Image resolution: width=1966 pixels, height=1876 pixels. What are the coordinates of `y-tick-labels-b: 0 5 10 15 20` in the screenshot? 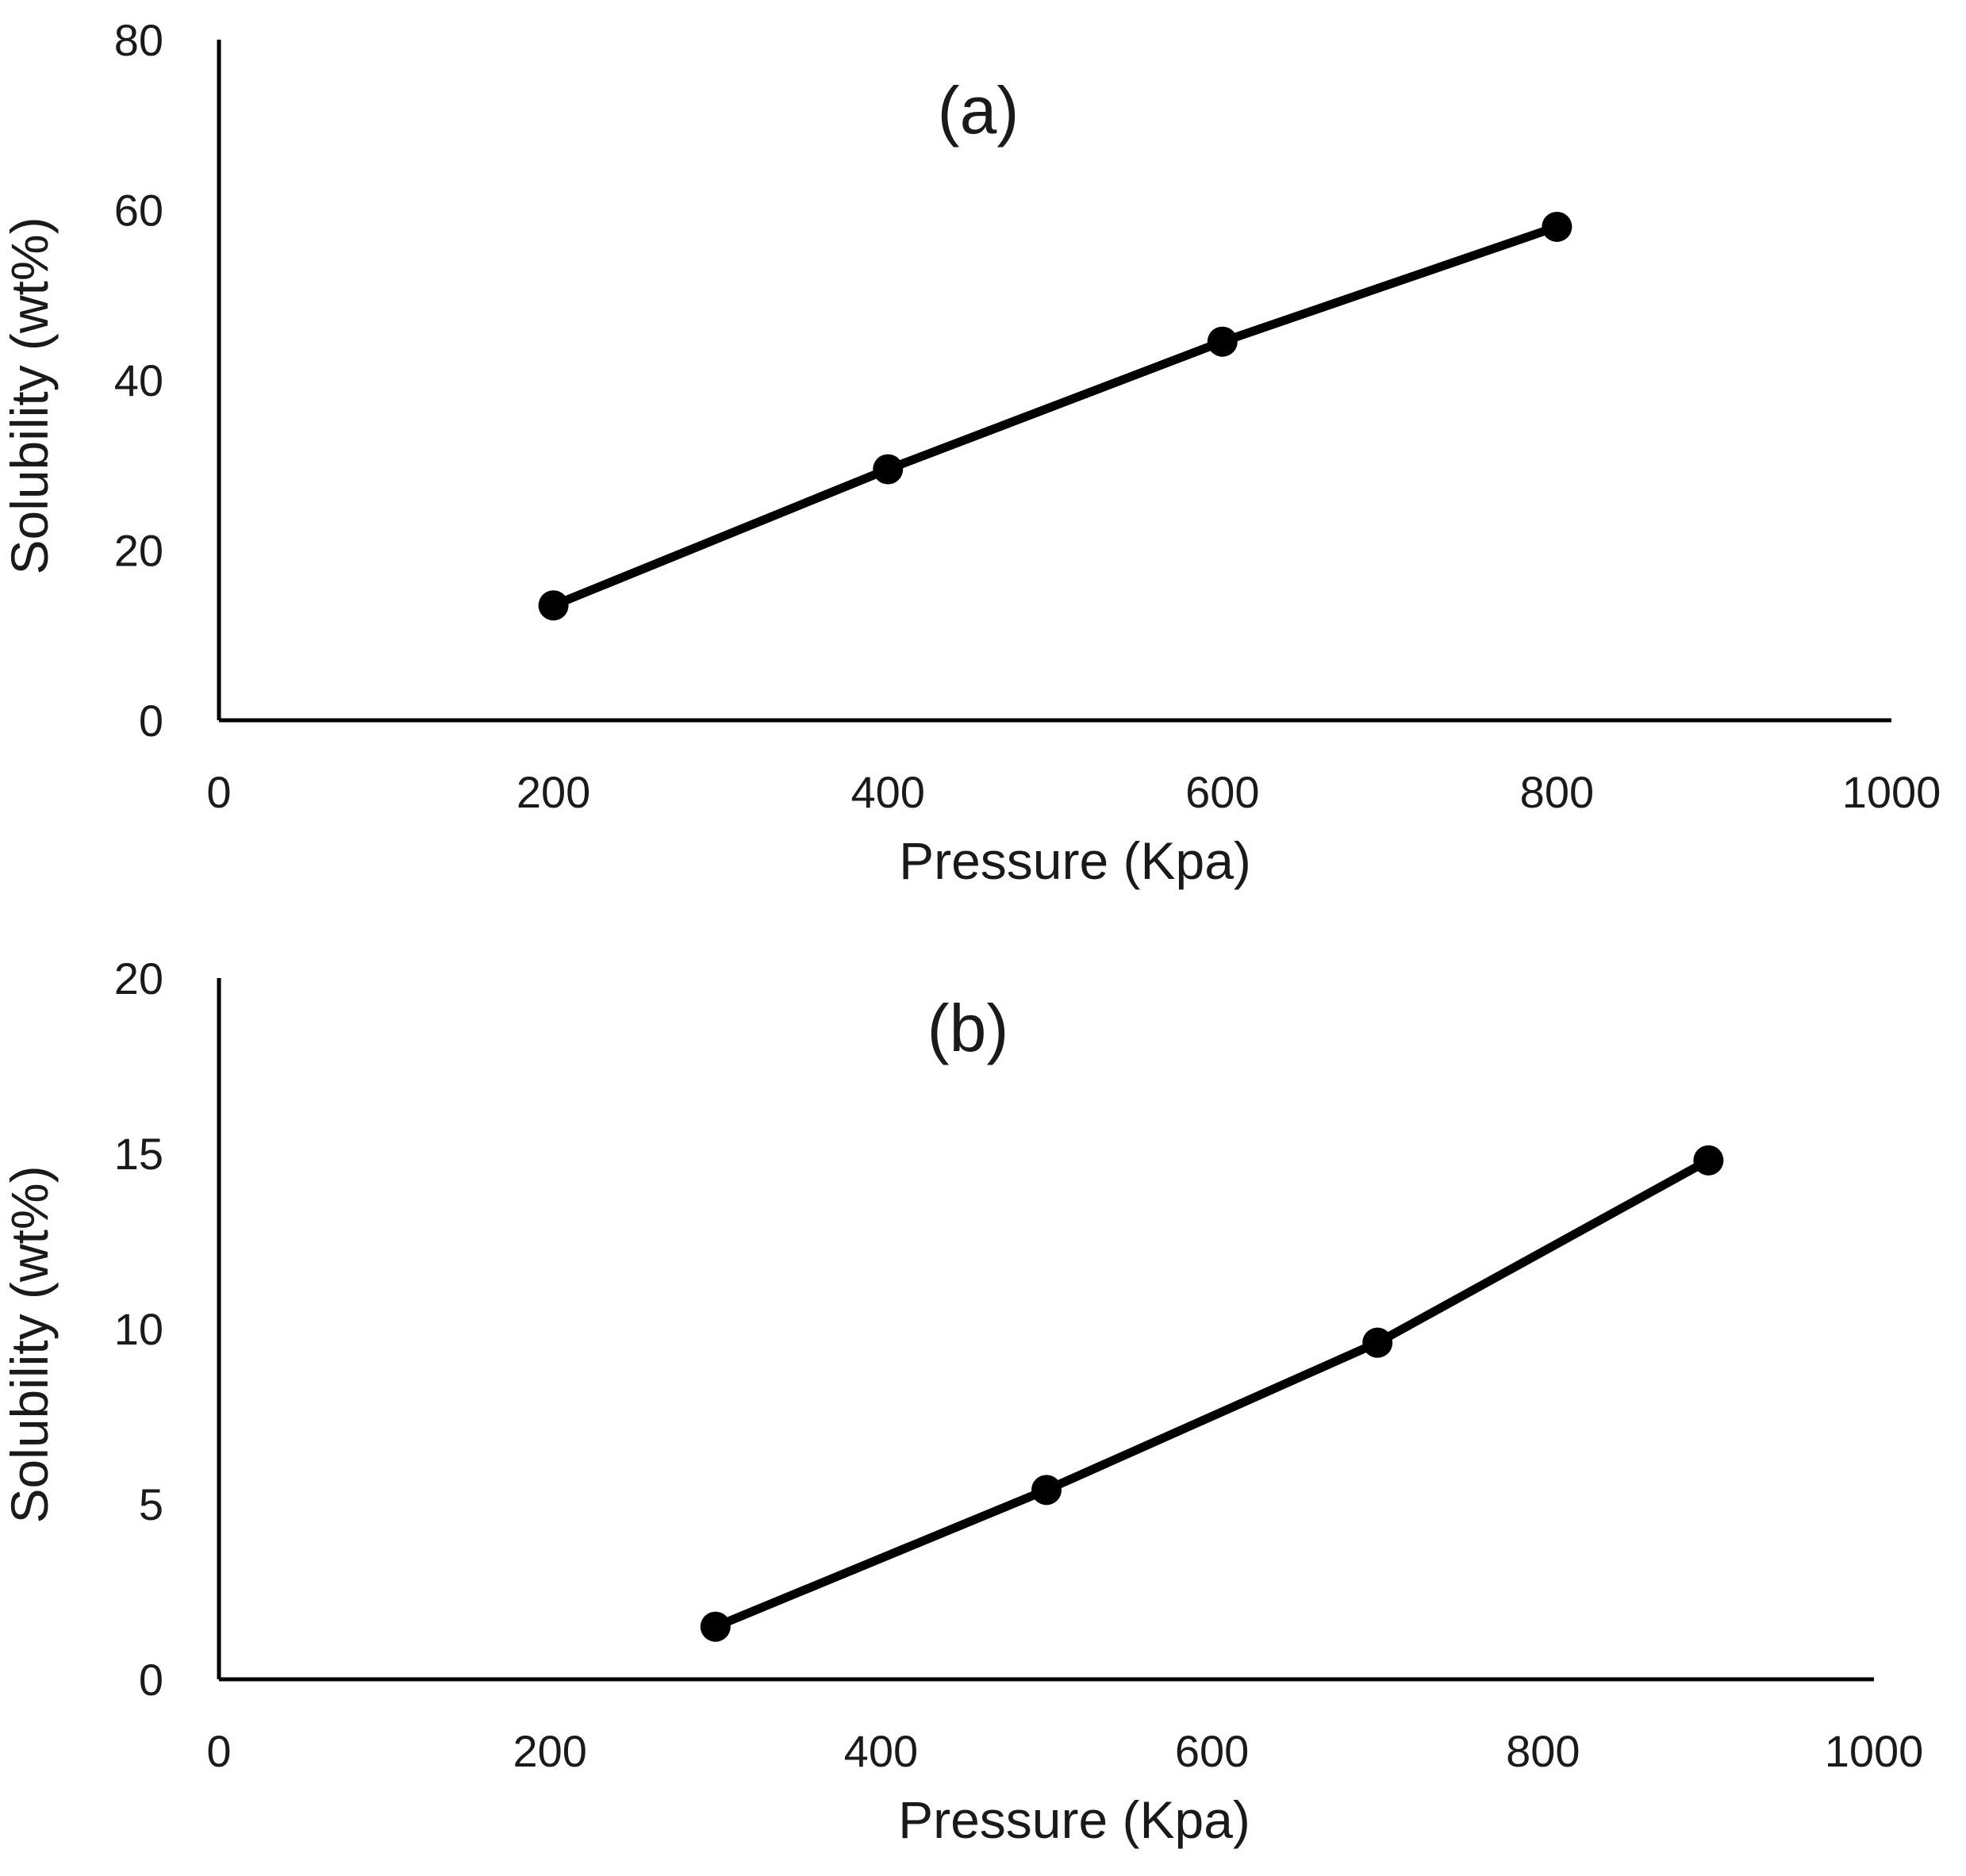 It's located at (138, 1329).